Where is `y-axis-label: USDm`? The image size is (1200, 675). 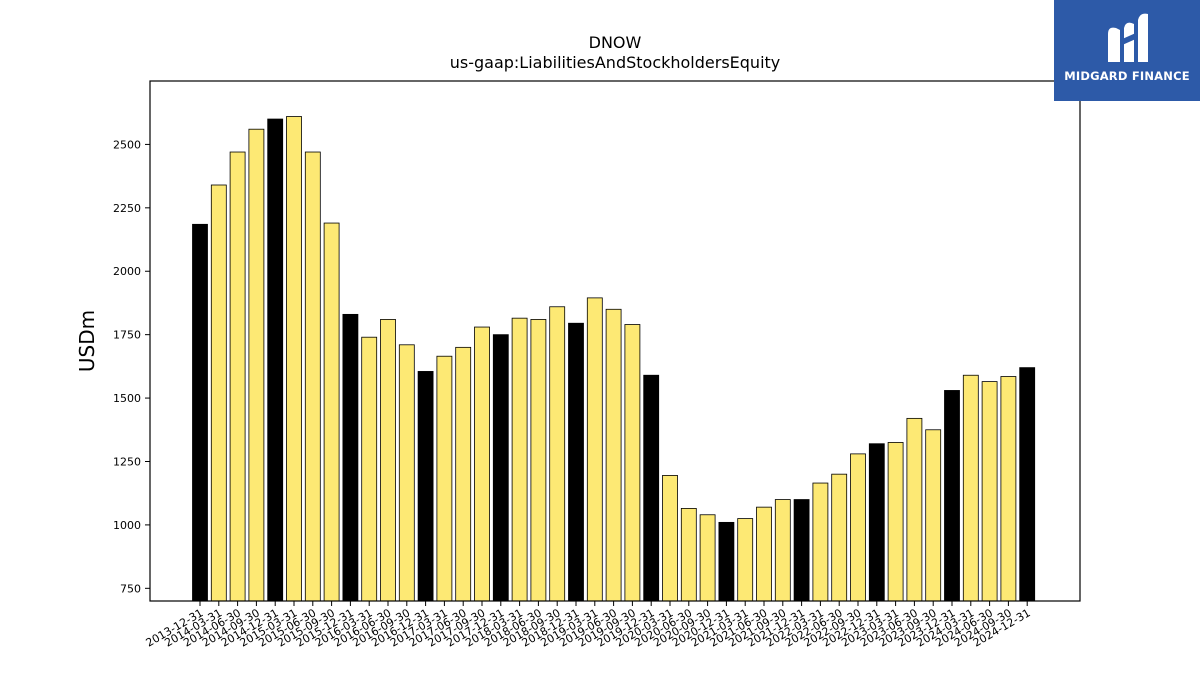 y-axis-label: USDm is located at coordinates (87, 341).